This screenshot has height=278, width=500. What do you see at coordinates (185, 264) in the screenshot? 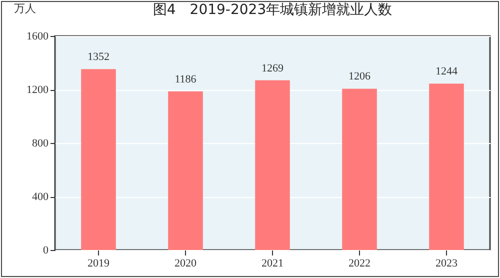
I see `x-tick-label: 2020` at bounding box center [185, 264].